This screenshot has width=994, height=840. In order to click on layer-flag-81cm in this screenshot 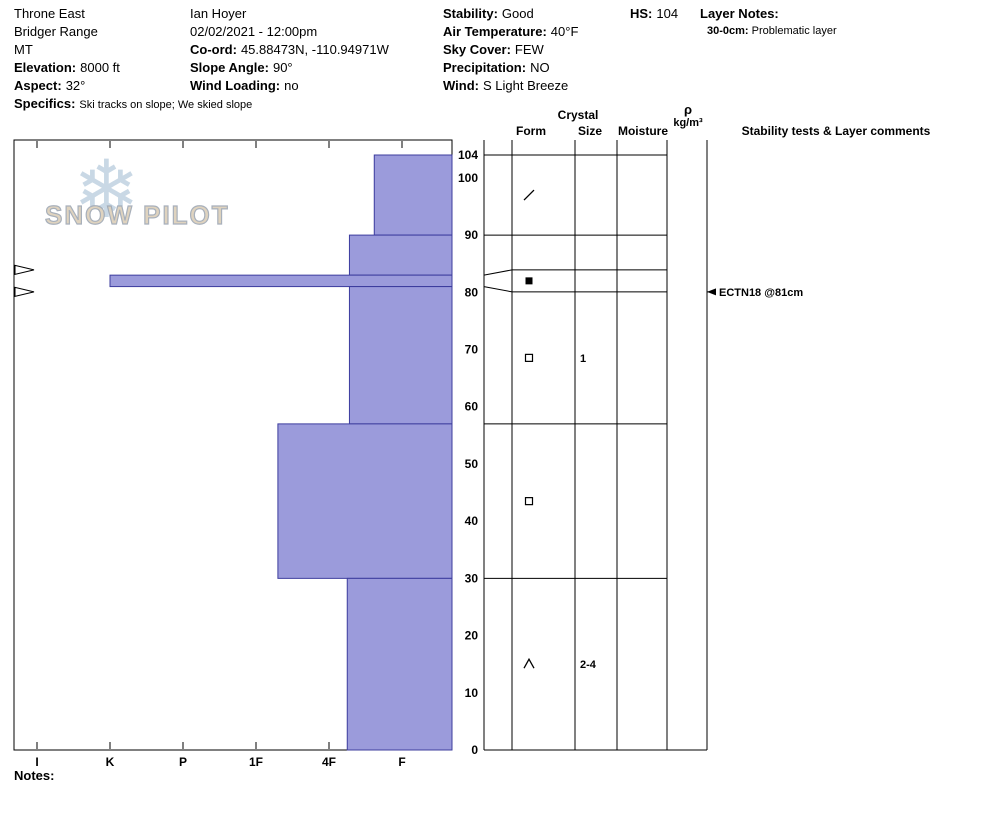, I will do `click(24, 291)`.